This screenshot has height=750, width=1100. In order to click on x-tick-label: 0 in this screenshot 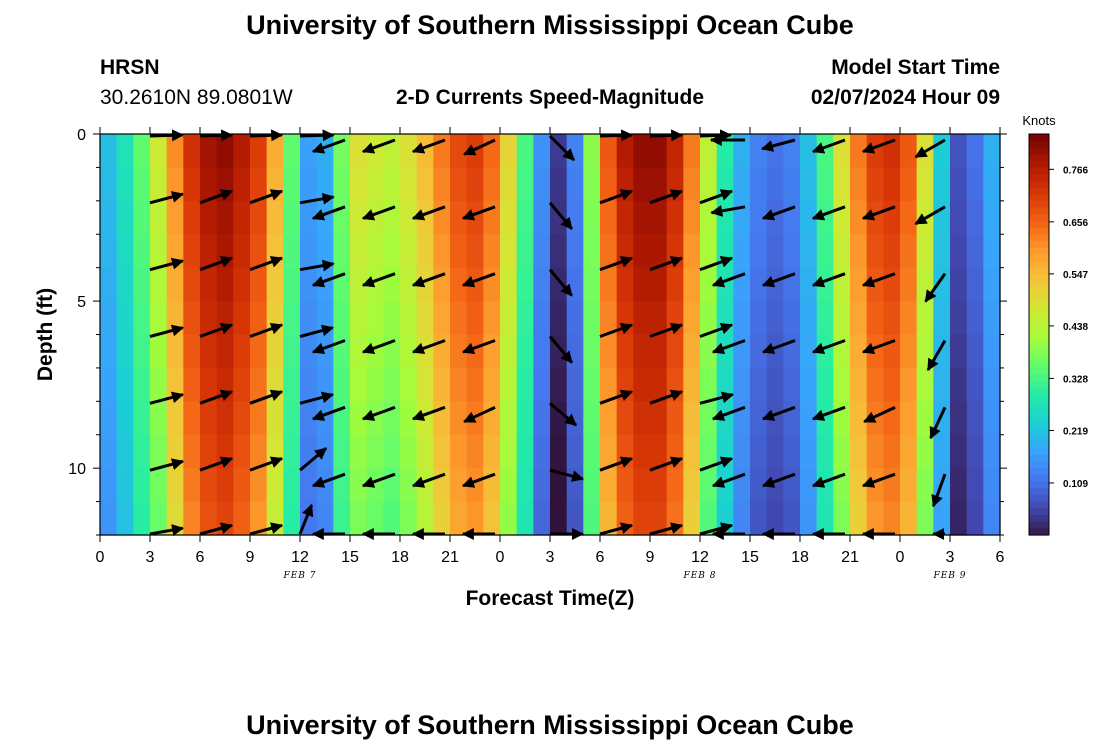, I will do `click(100, 557)`.